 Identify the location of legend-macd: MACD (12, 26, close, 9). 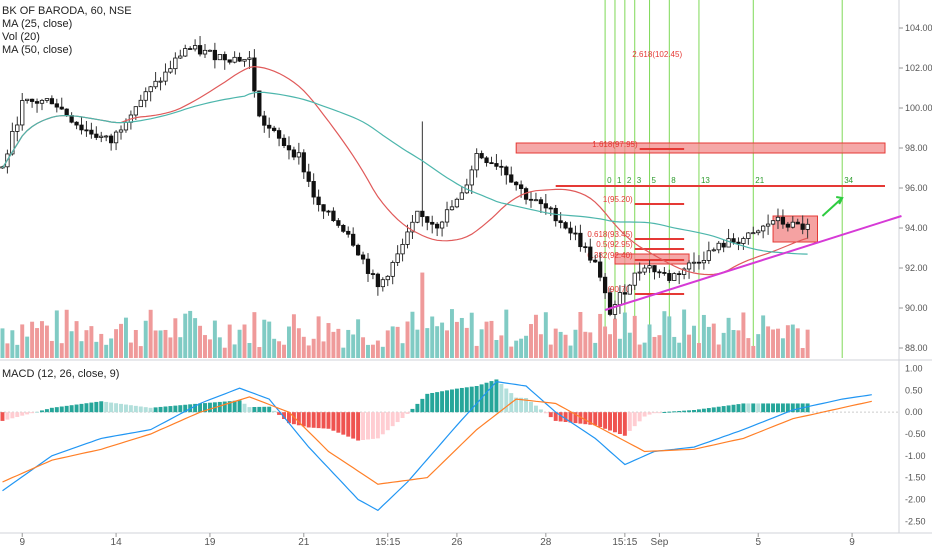
(61, 374).